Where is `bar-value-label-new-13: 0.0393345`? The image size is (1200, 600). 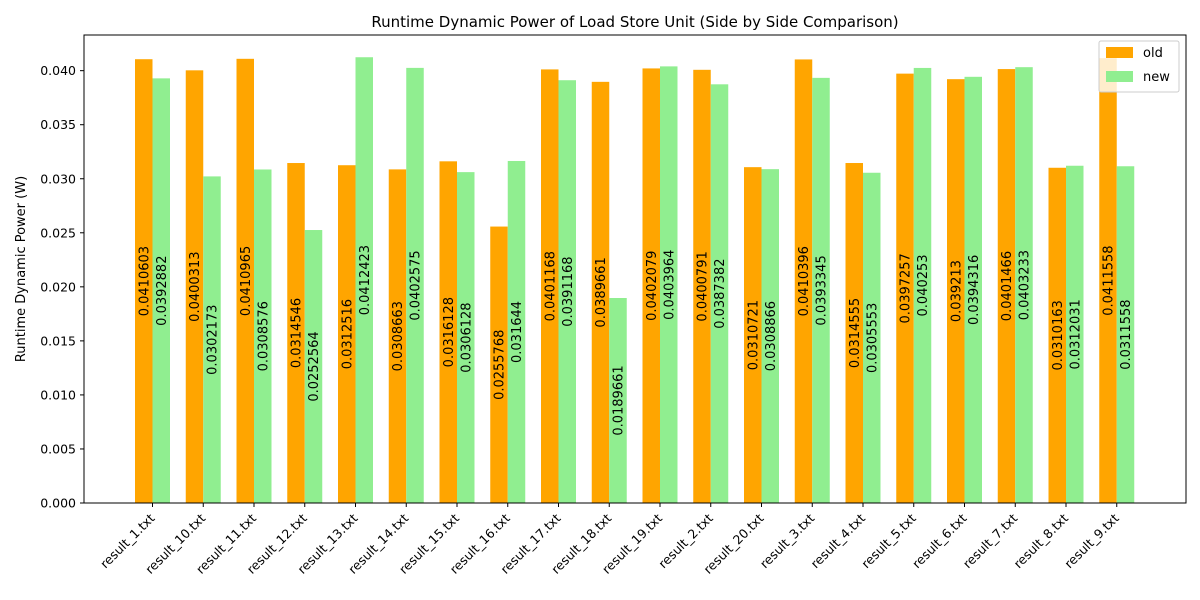 bar-value-label-new-13: 0.0393345 is located at coordinates (822, 290).